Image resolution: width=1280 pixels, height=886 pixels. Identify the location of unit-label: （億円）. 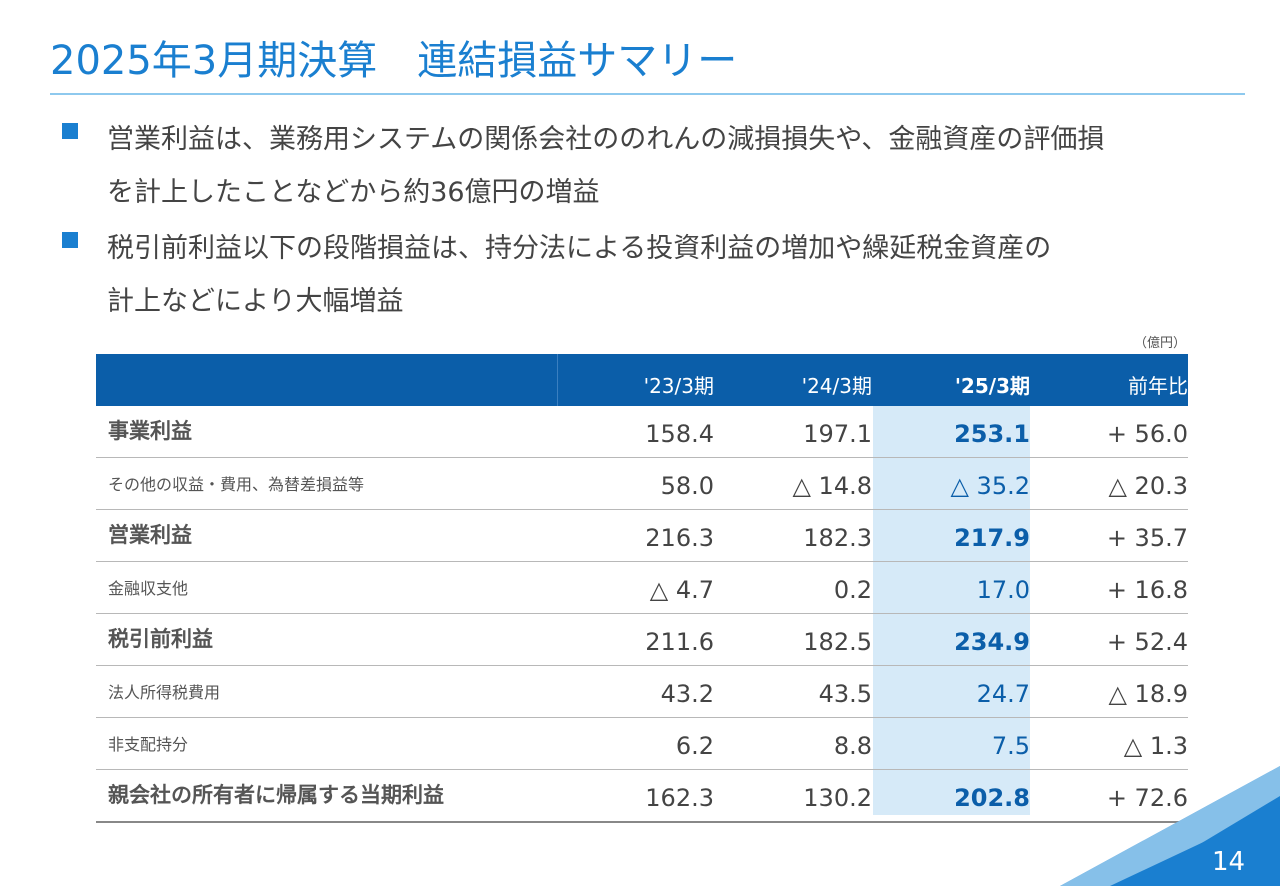
(1159, 343).